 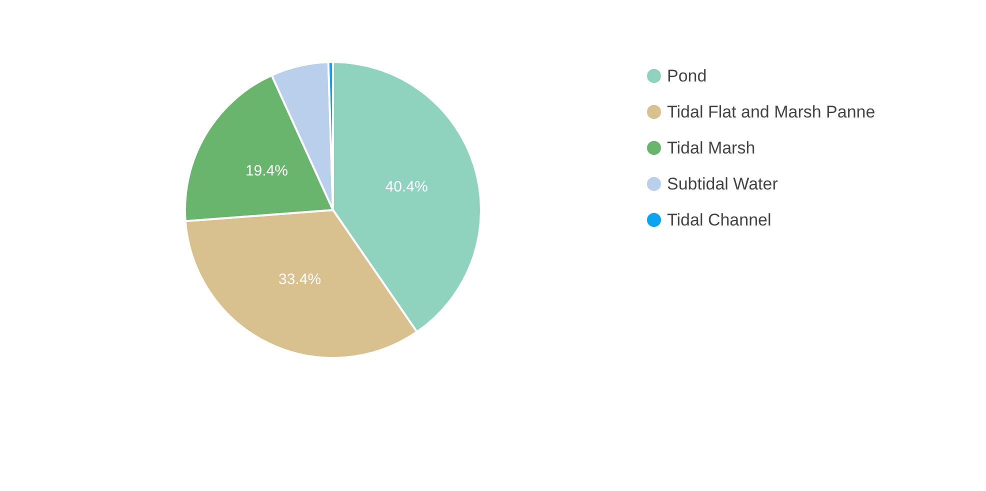 What do you see at coordinates (406, 187) in the screenshot?
I see `data-label: 40.4%` at bounding box center [406, 187].